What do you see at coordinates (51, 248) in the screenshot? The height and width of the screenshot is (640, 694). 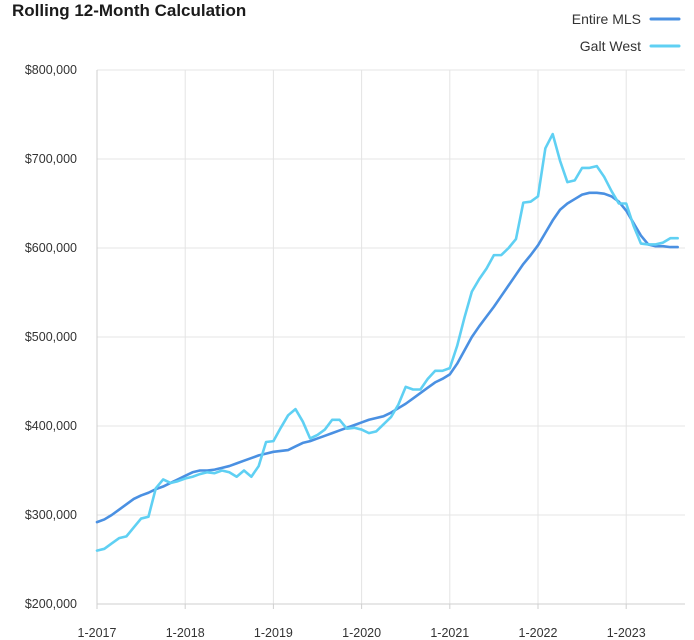 I see `y-tick-label: $600,000` at bounding box center [51, 248].